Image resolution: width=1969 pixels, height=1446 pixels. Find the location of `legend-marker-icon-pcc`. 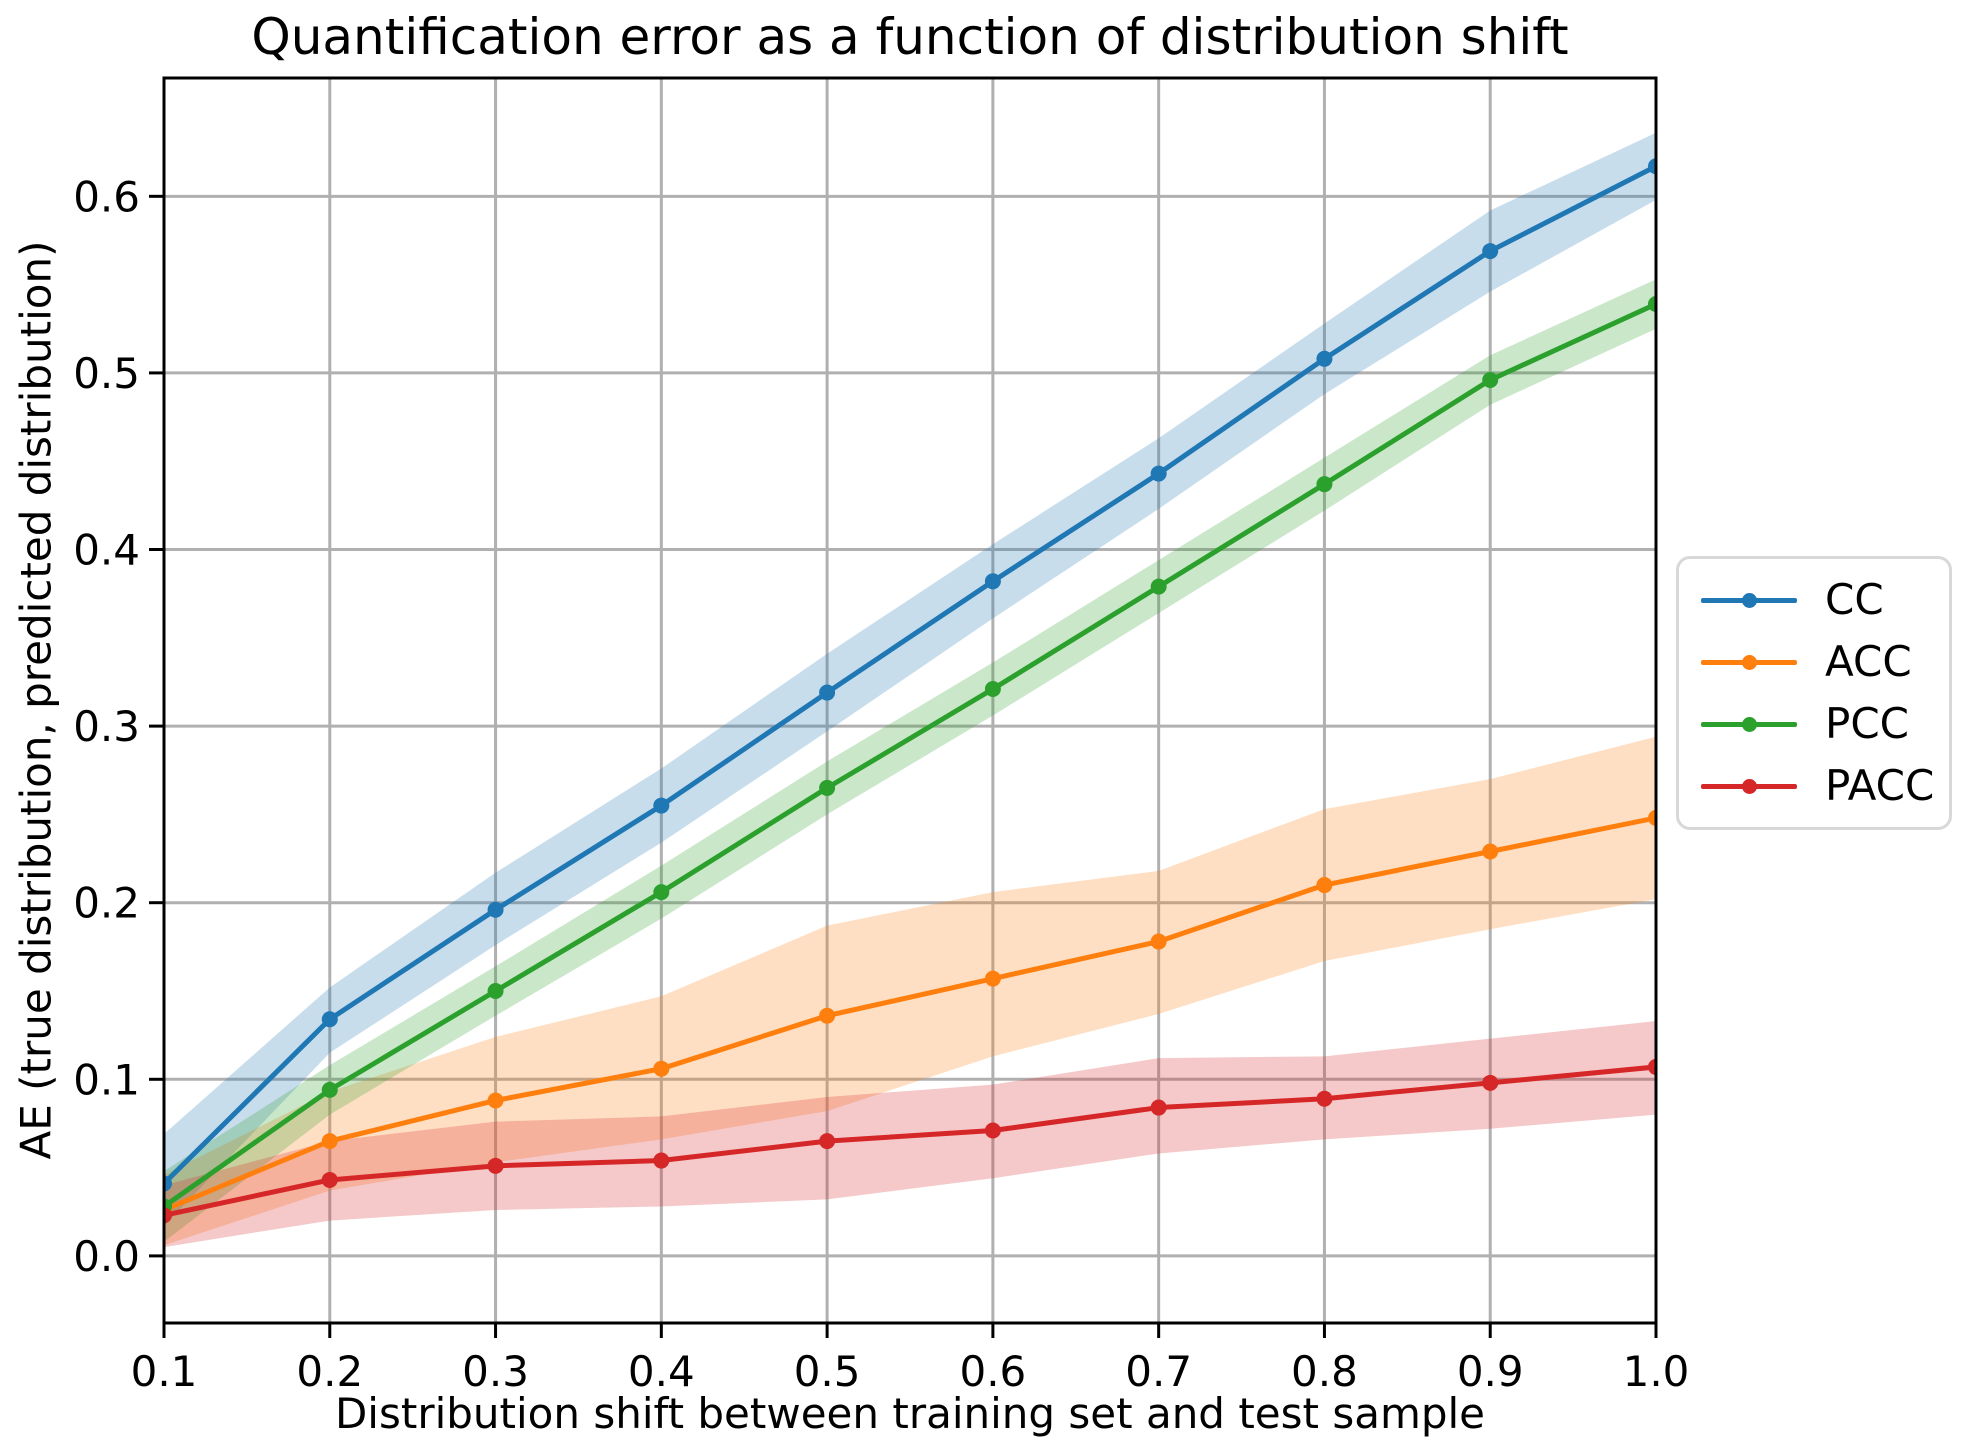

legend-marker-icon-pcc is located at coordinates (1749, 724).